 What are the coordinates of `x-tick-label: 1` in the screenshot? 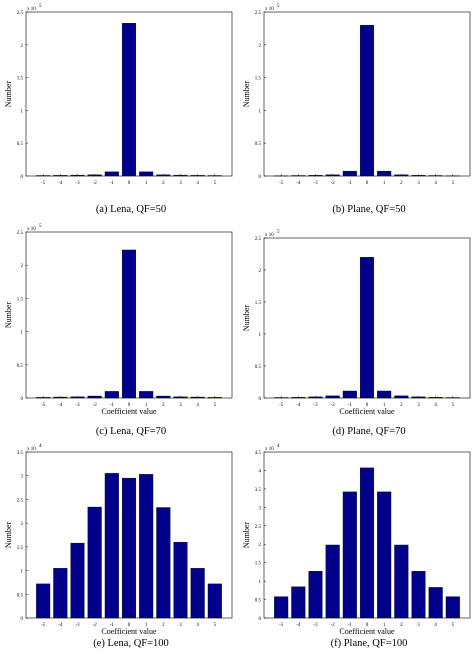 It's located at (146, 183).